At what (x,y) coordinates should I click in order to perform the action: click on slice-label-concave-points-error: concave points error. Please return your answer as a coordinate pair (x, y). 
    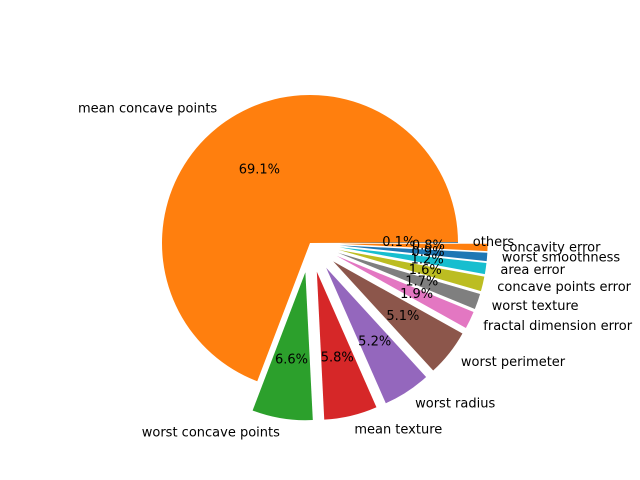
    Looking at the image, I should click on (564, 287).